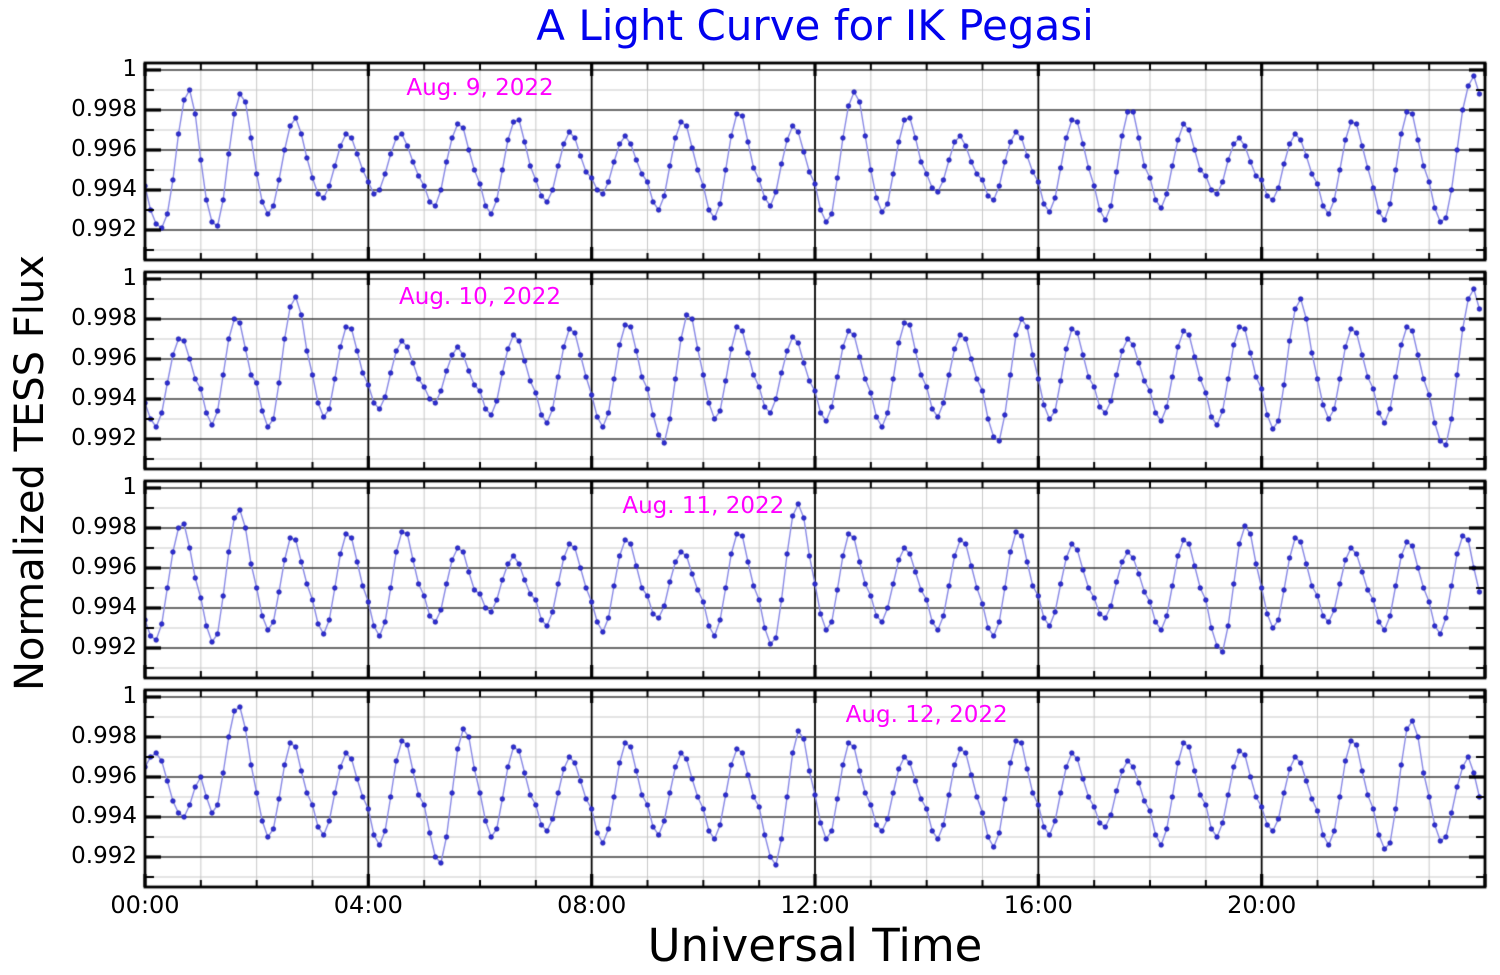 Image resolution: width=1500 pixels, height=975 pixels. What do you see at coordinates (703, 506) in the screenshot?
I see `date-annotation: Aug. 11, 2022` at bounding box center [703, 506].